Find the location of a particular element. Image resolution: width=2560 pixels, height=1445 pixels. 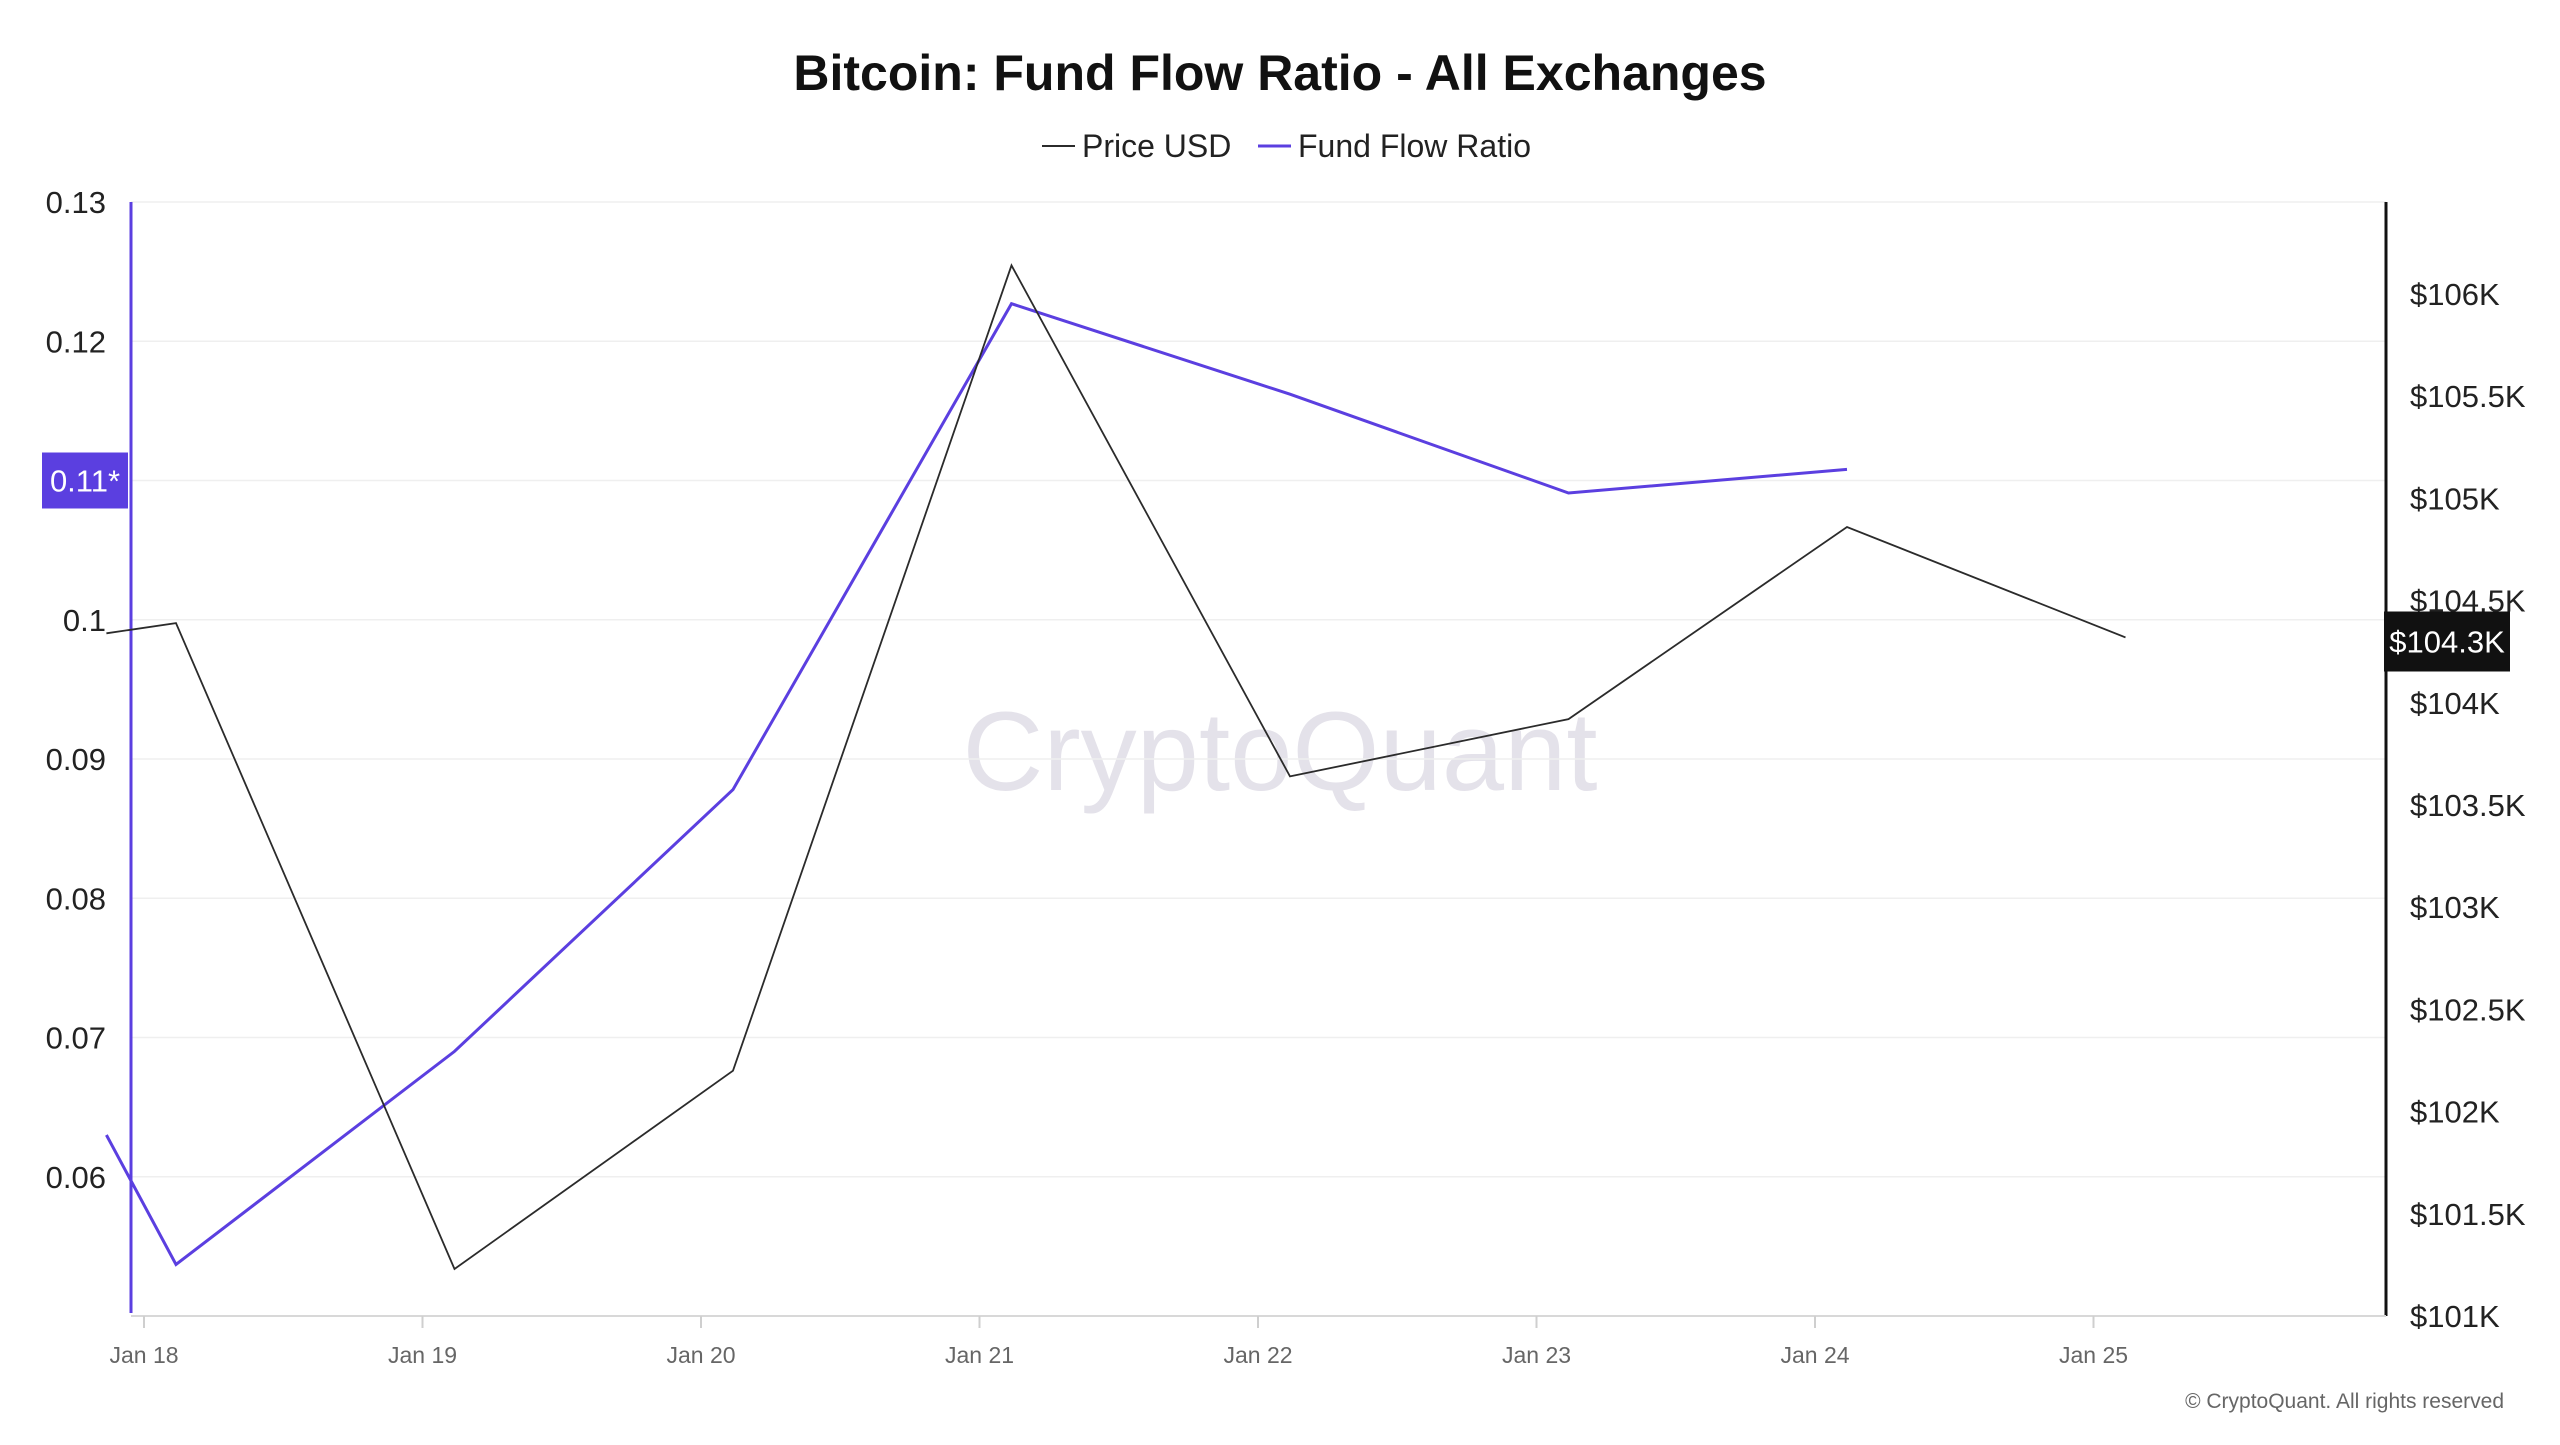

left-tick-label: 0.13 is located at coordinates (76, 202).